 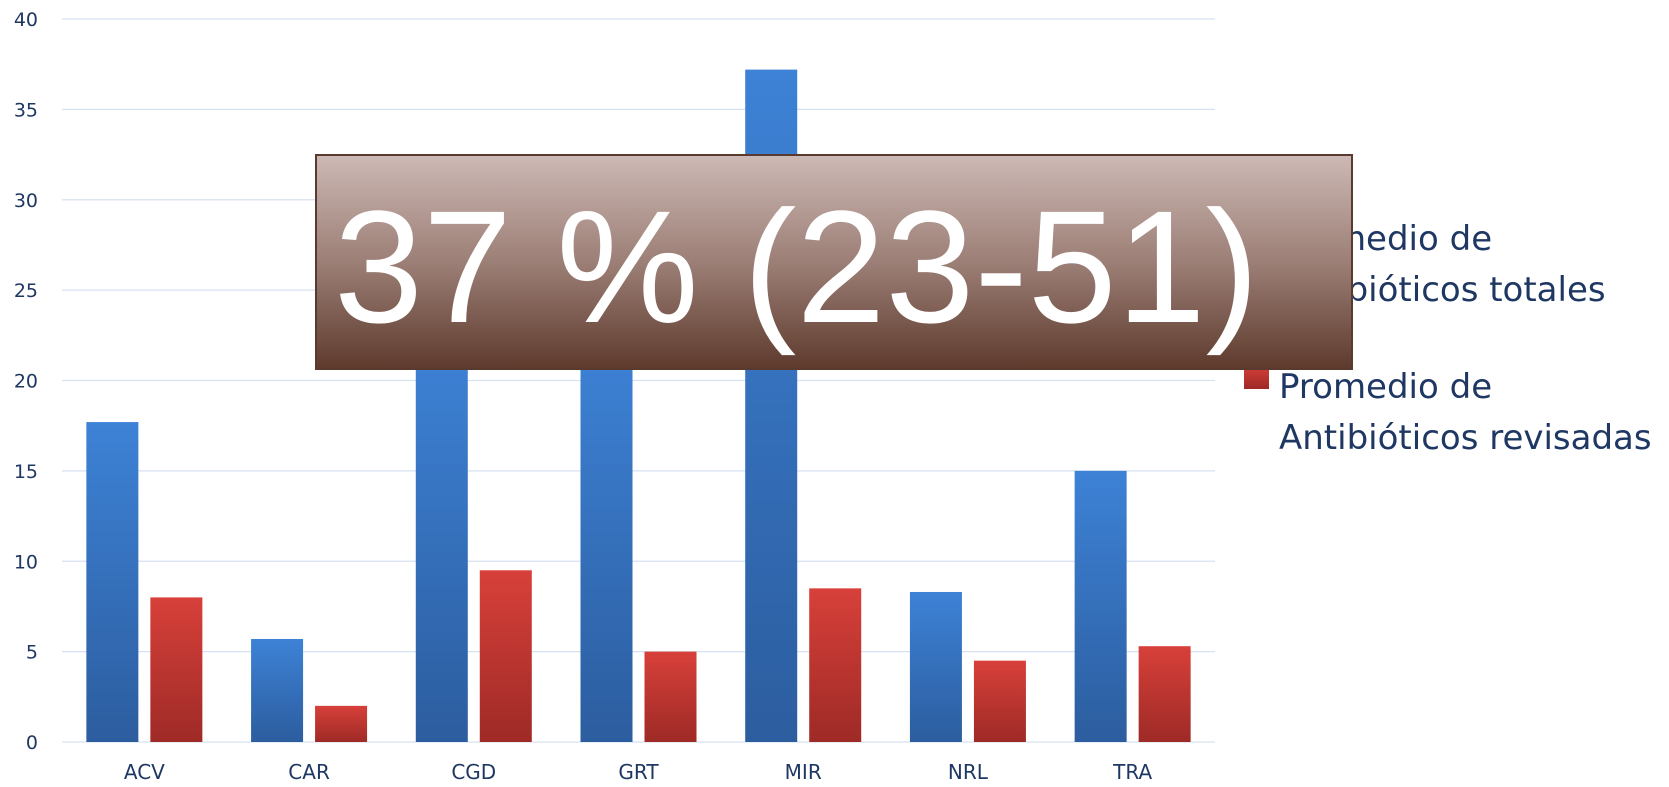 I want to click on legend-label: Promedio de, so click(x=1385, y=387).